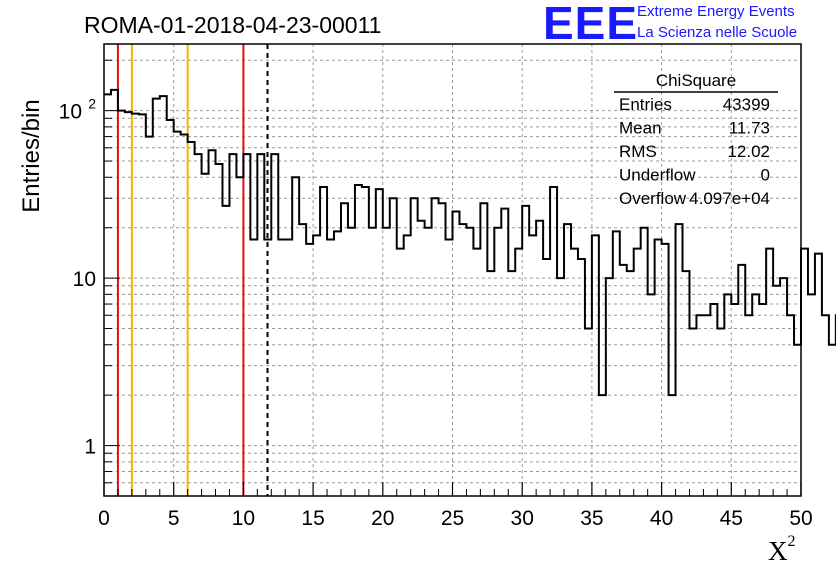 This screenshot has height=572, width=836. What do you see at coordinates (174, 518) in the screenshot?
I see `x-tick-label: 5` at bounding box center [174, 518].